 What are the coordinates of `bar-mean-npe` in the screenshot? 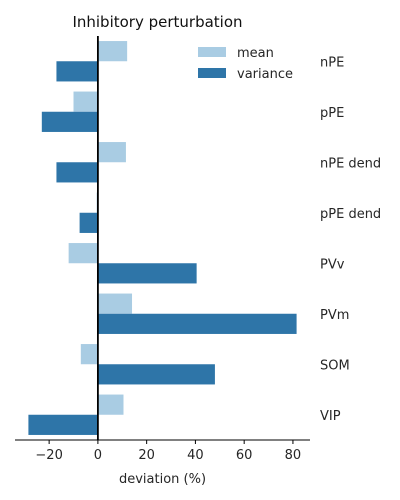 It's located at (112, 51).